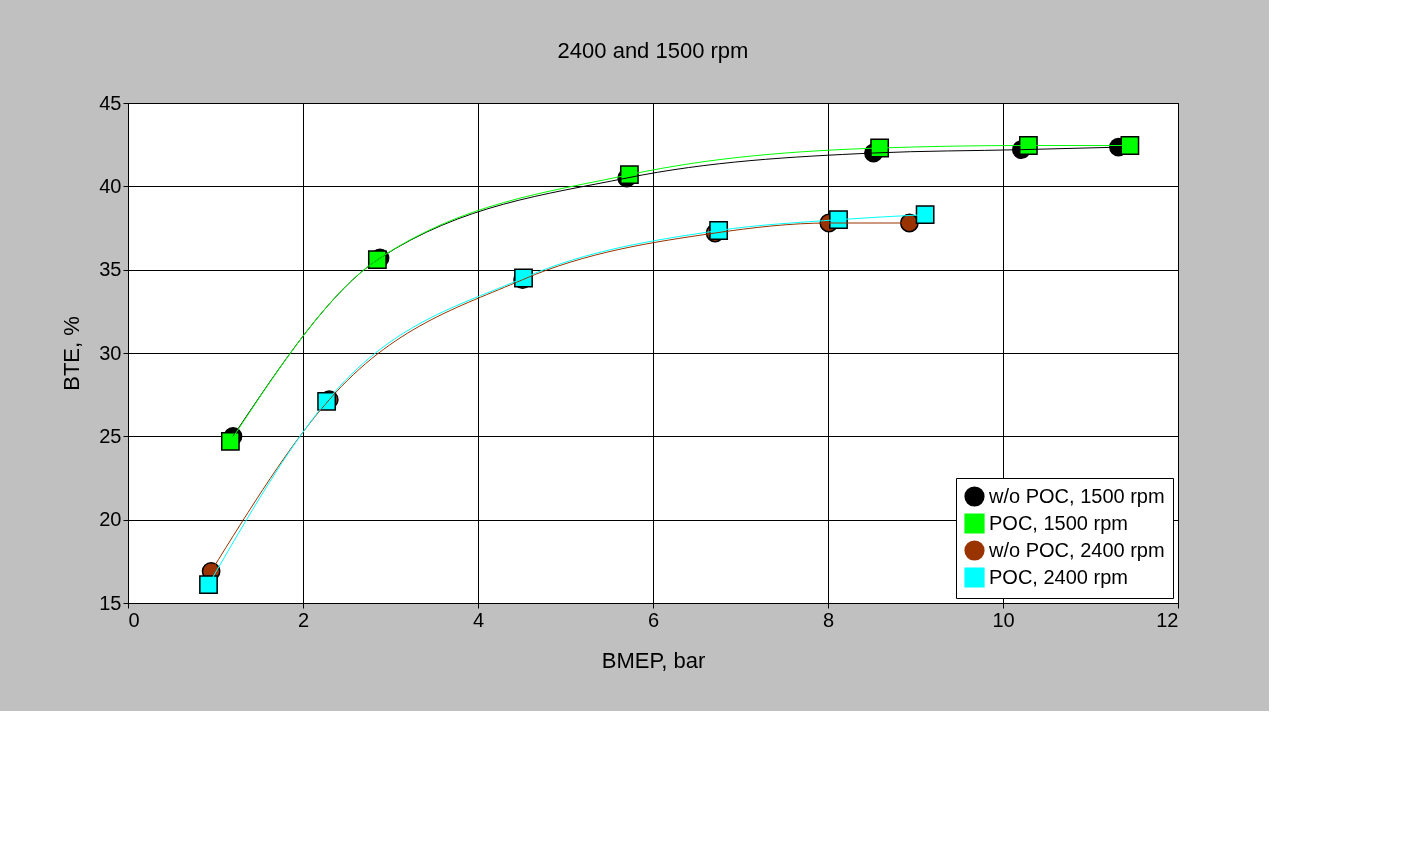 Image resolution: width=1427 pixels, height=866 pixels. Describe the element at coordinates (1058, 576) in the screenshot. I see `legend-label: POC, 2400 rpm` at that location.